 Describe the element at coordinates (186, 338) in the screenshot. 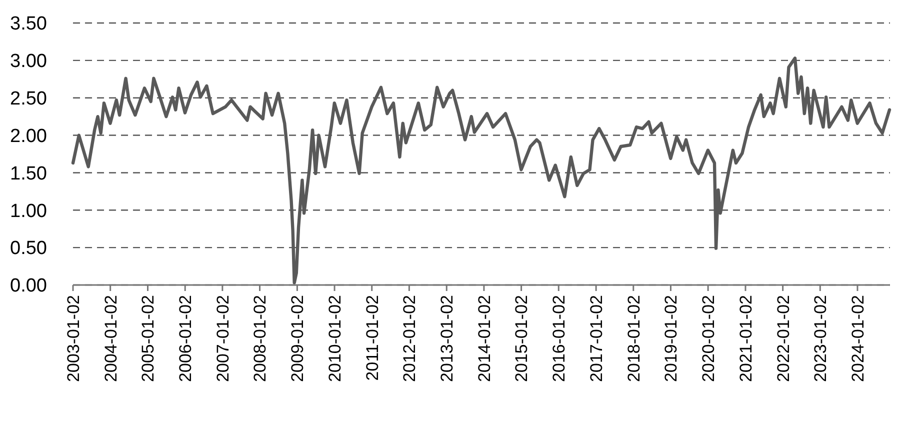

I see `x-tick-label: 2006-01-02` at that location.